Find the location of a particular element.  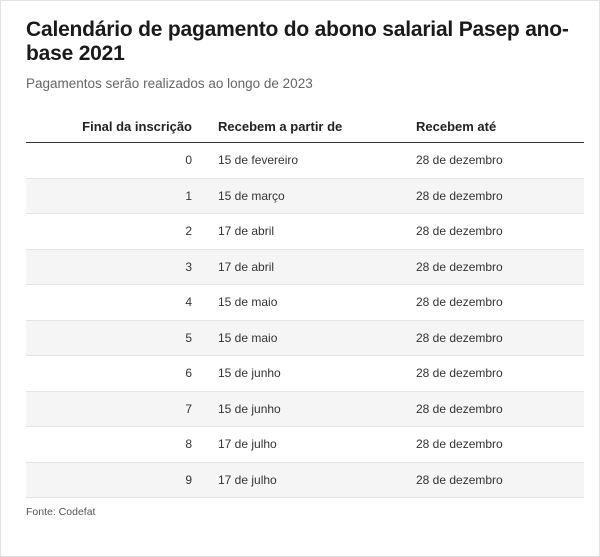

cell-final: 0 is located at coordinates (122, 160).